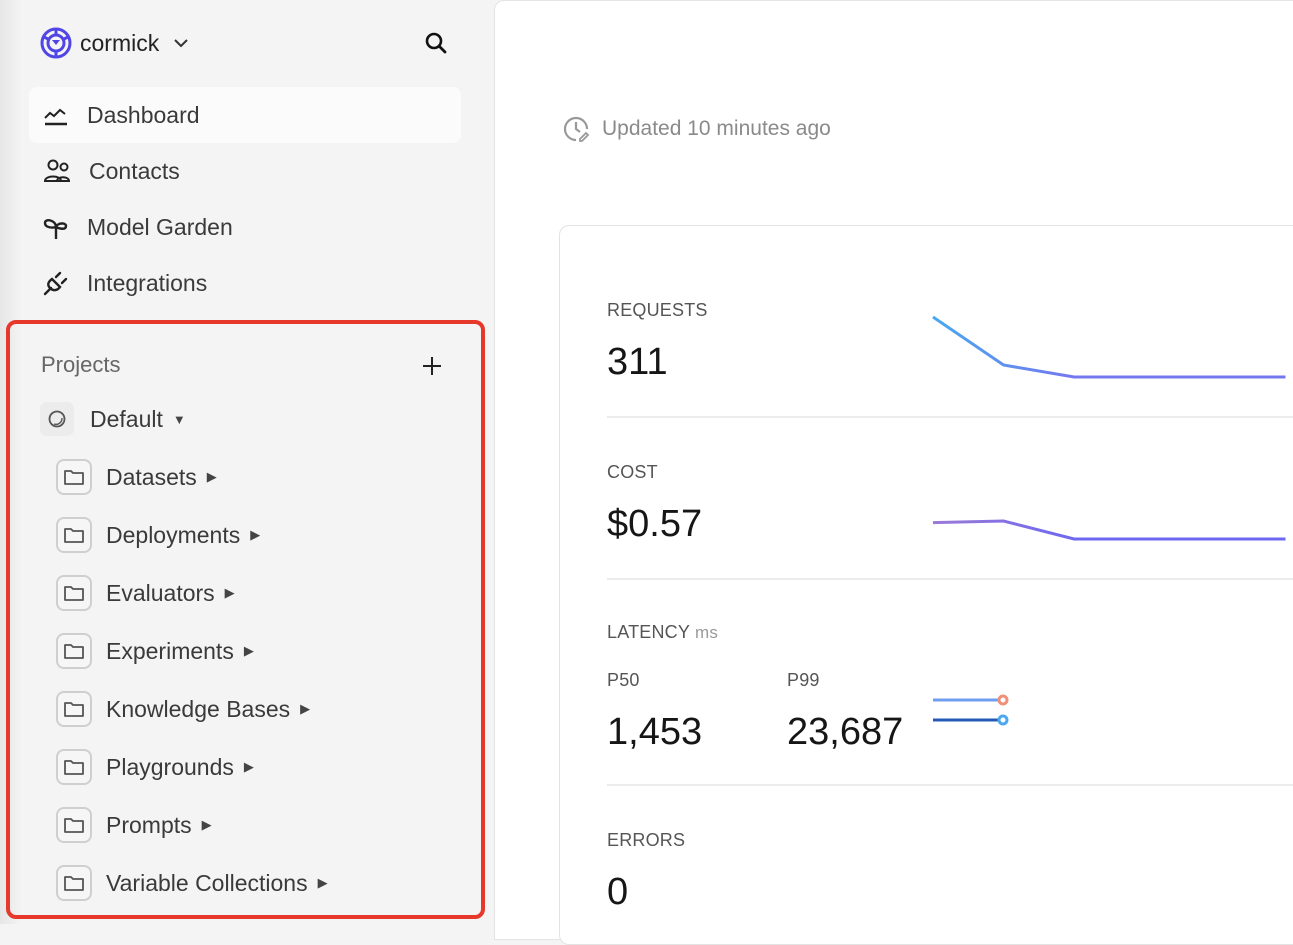  Describe the element at coordinates (245, 283) in the screenshot. I see `nav-item-integrations: Integrations` at that location.